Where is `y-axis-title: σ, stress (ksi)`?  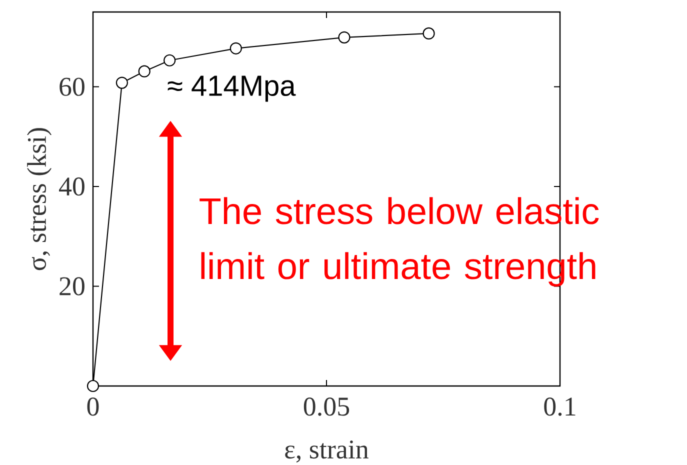
y-axis-title: σ, stress (ksi) is located at coordinates (39, 199).